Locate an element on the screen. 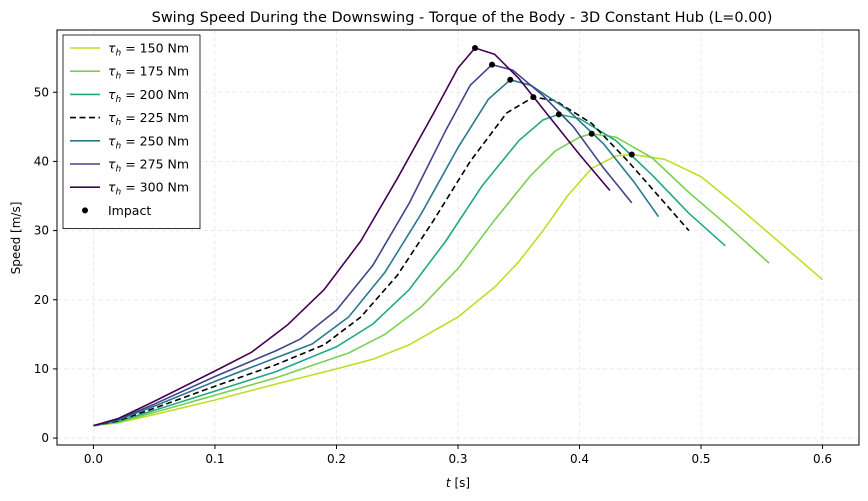 This screenshot has width=868, height=501. y-axis: 0 10 20 30 40 50 is located at coordinates (45, 265).